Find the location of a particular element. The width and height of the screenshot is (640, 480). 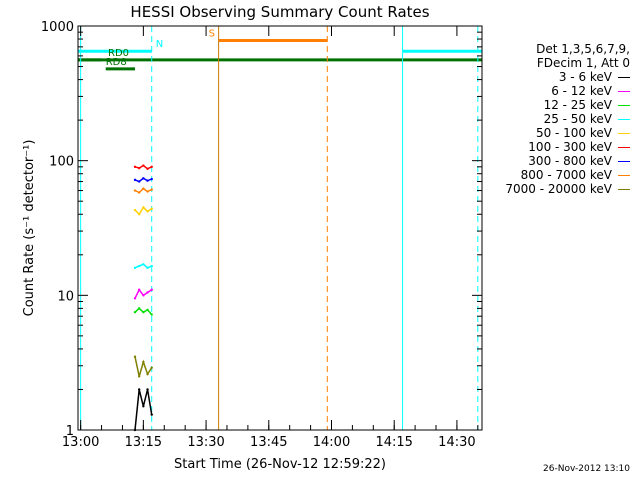

flag-bar-label: RD8 is located at coordinates (116, 62).